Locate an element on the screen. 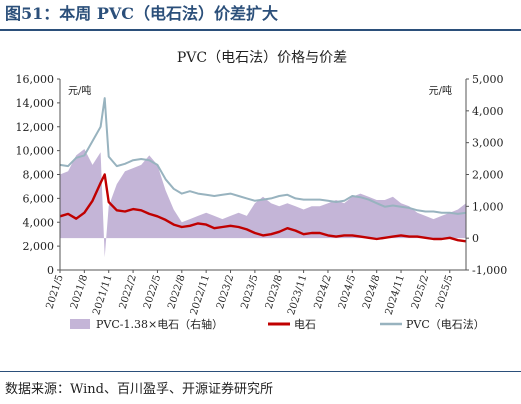 The image size is (521, 404). legend-swatch-spread is located at coordinates (80, 324).